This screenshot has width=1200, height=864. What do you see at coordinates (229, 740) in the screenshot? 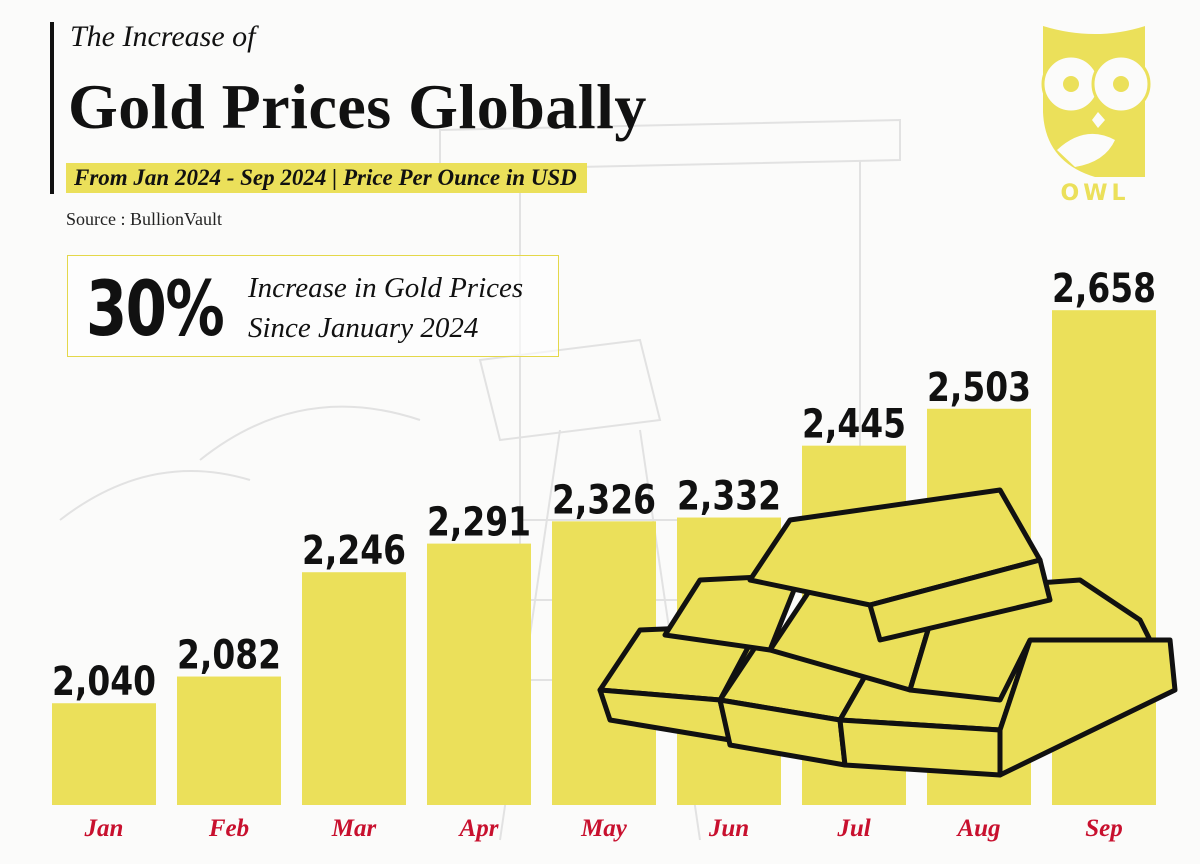
I see `bar-feb` at bounding box center [229, 740].